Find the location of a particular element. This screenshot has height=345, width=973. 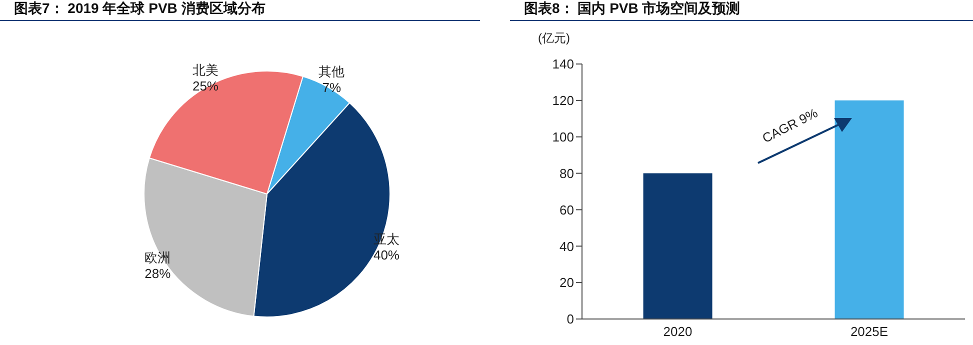

data-label: 28% is located at coordinates (158, 274).